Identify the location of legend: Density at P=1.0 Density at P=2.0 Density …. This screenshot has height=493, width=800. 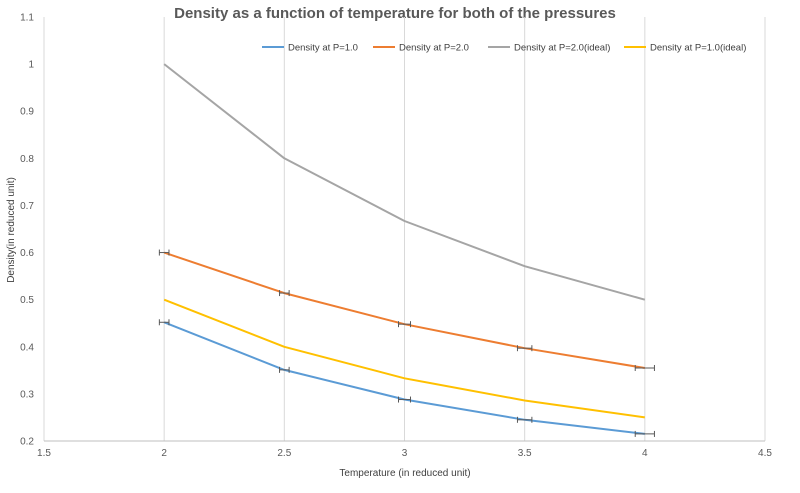
(504, 48).